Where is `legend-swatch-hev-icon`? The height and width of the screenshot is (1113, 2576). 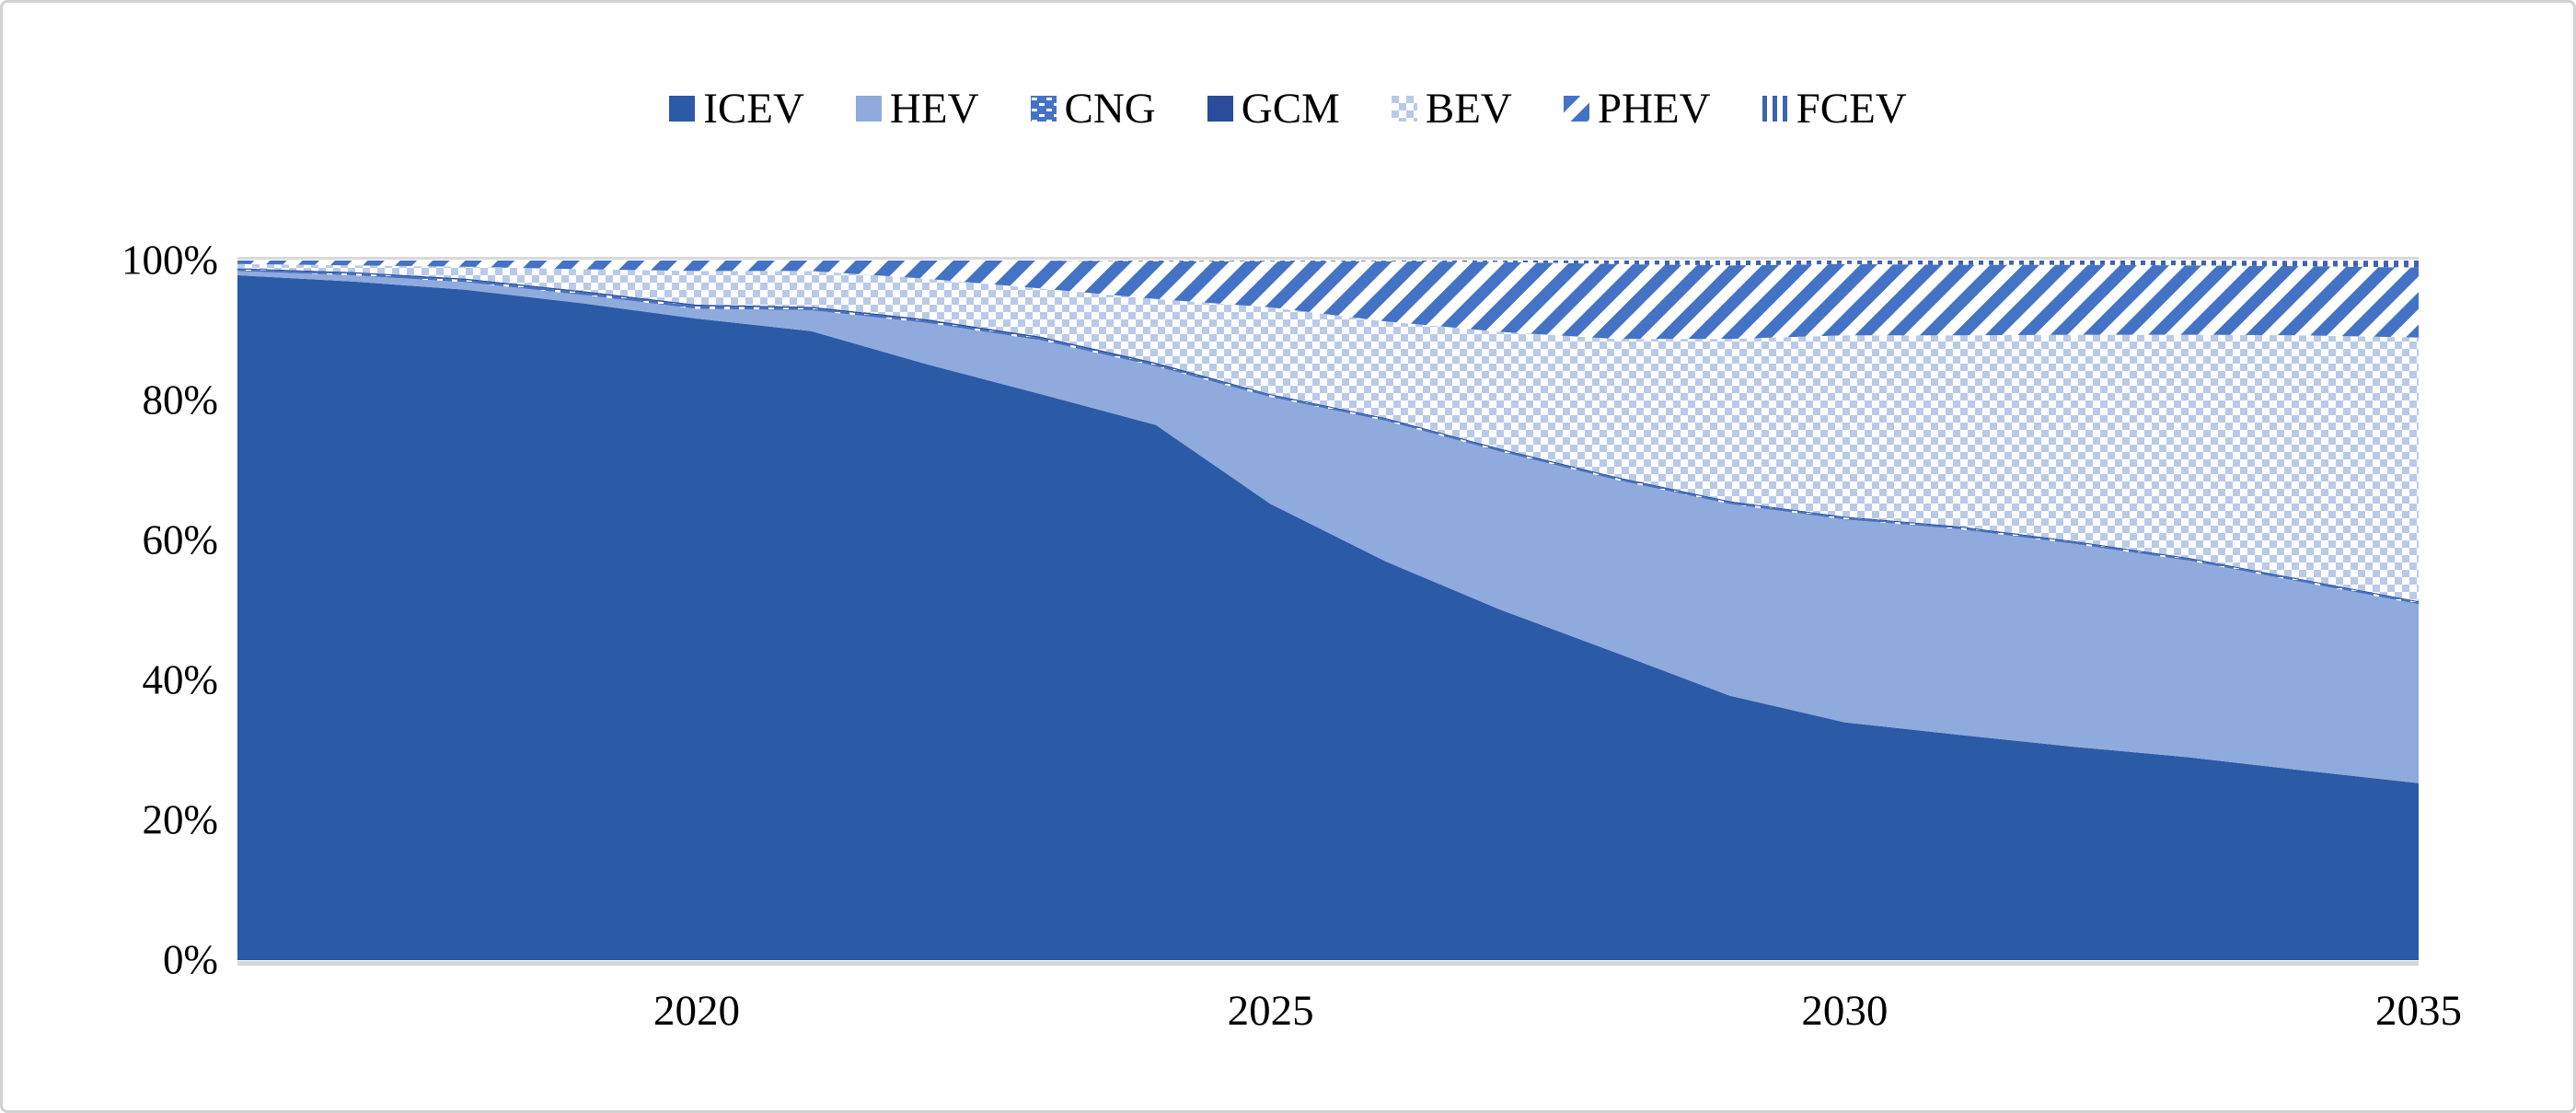
legend-swatch-hev-icon is located at coordinates (868, 109).